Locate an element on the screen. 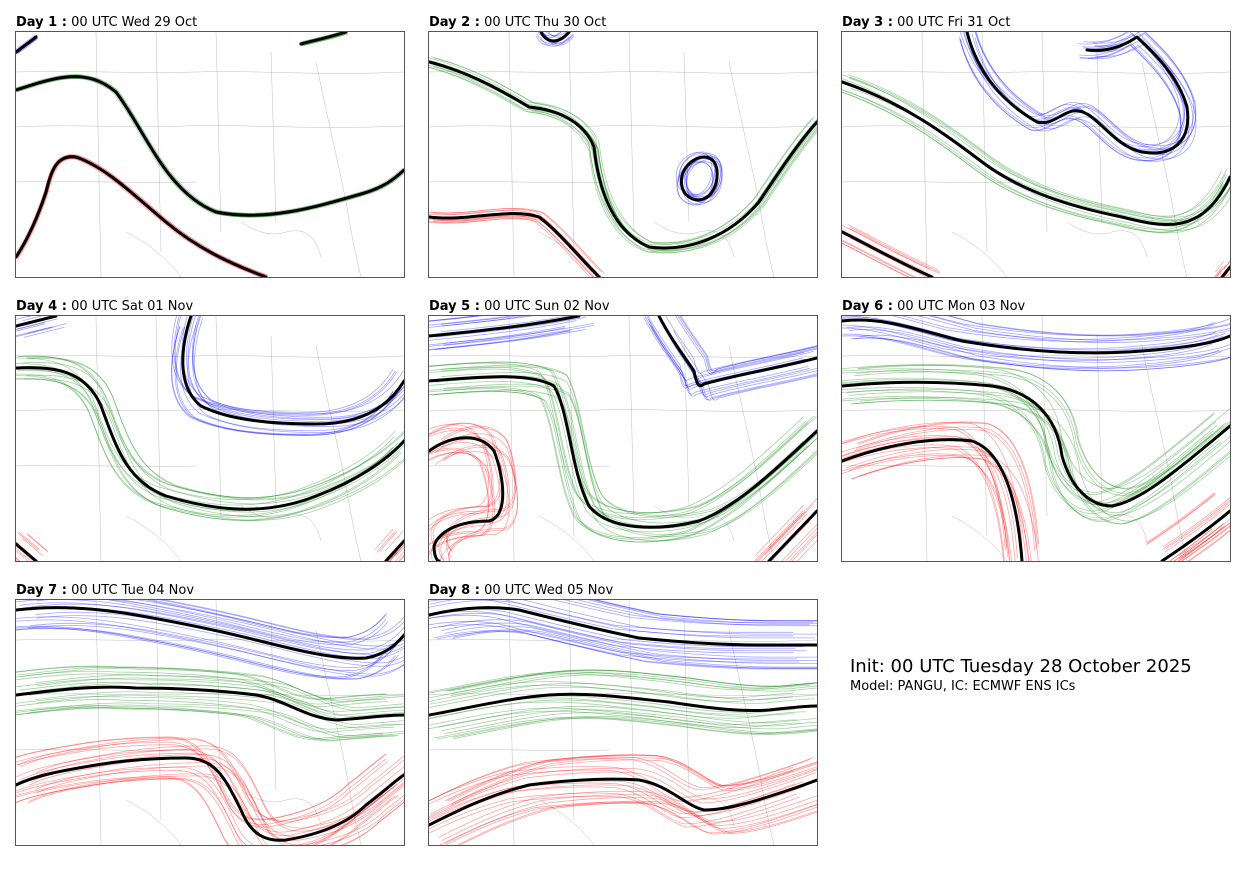 This screenshot has height=872, width=1245. panel-title: Day 5 : 00 UTC Sun 02 Nov is located at coordinates (519, 306).